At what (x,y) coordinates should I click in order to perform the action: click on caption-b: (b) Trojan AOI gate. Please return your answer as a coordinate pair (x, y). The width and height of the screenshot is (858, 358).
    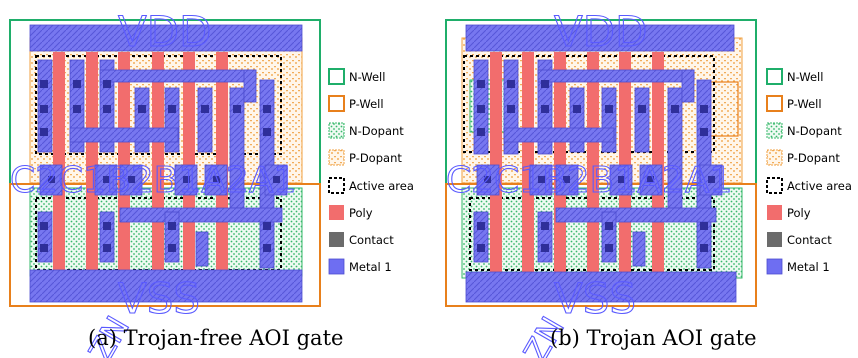
    Looking at the image, I should click on (653, 338).